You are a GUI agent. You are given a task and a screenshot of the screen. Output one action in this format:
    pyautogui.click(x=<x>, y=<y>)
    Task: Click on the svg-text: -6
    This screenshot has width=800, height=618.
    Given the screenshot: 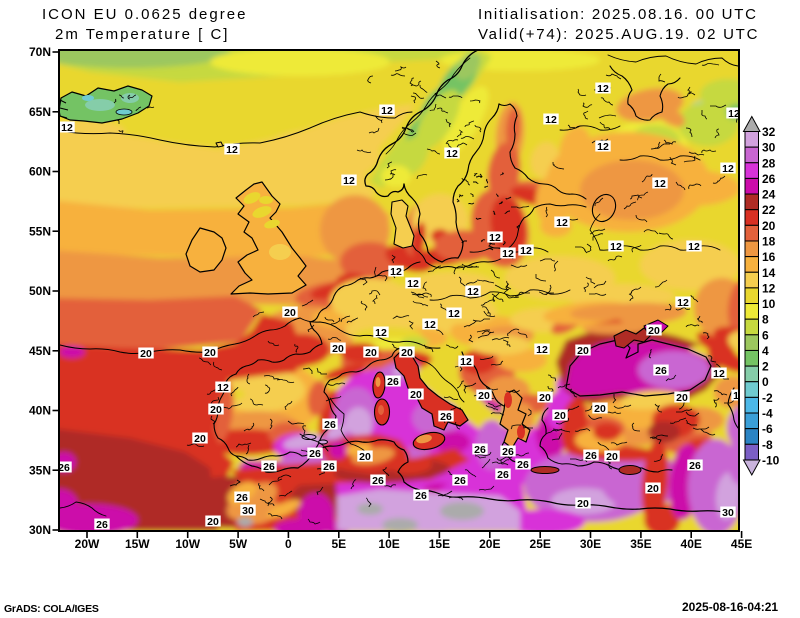 What is the action you would take?
    pyautogui.click(x=767, y=429)
    